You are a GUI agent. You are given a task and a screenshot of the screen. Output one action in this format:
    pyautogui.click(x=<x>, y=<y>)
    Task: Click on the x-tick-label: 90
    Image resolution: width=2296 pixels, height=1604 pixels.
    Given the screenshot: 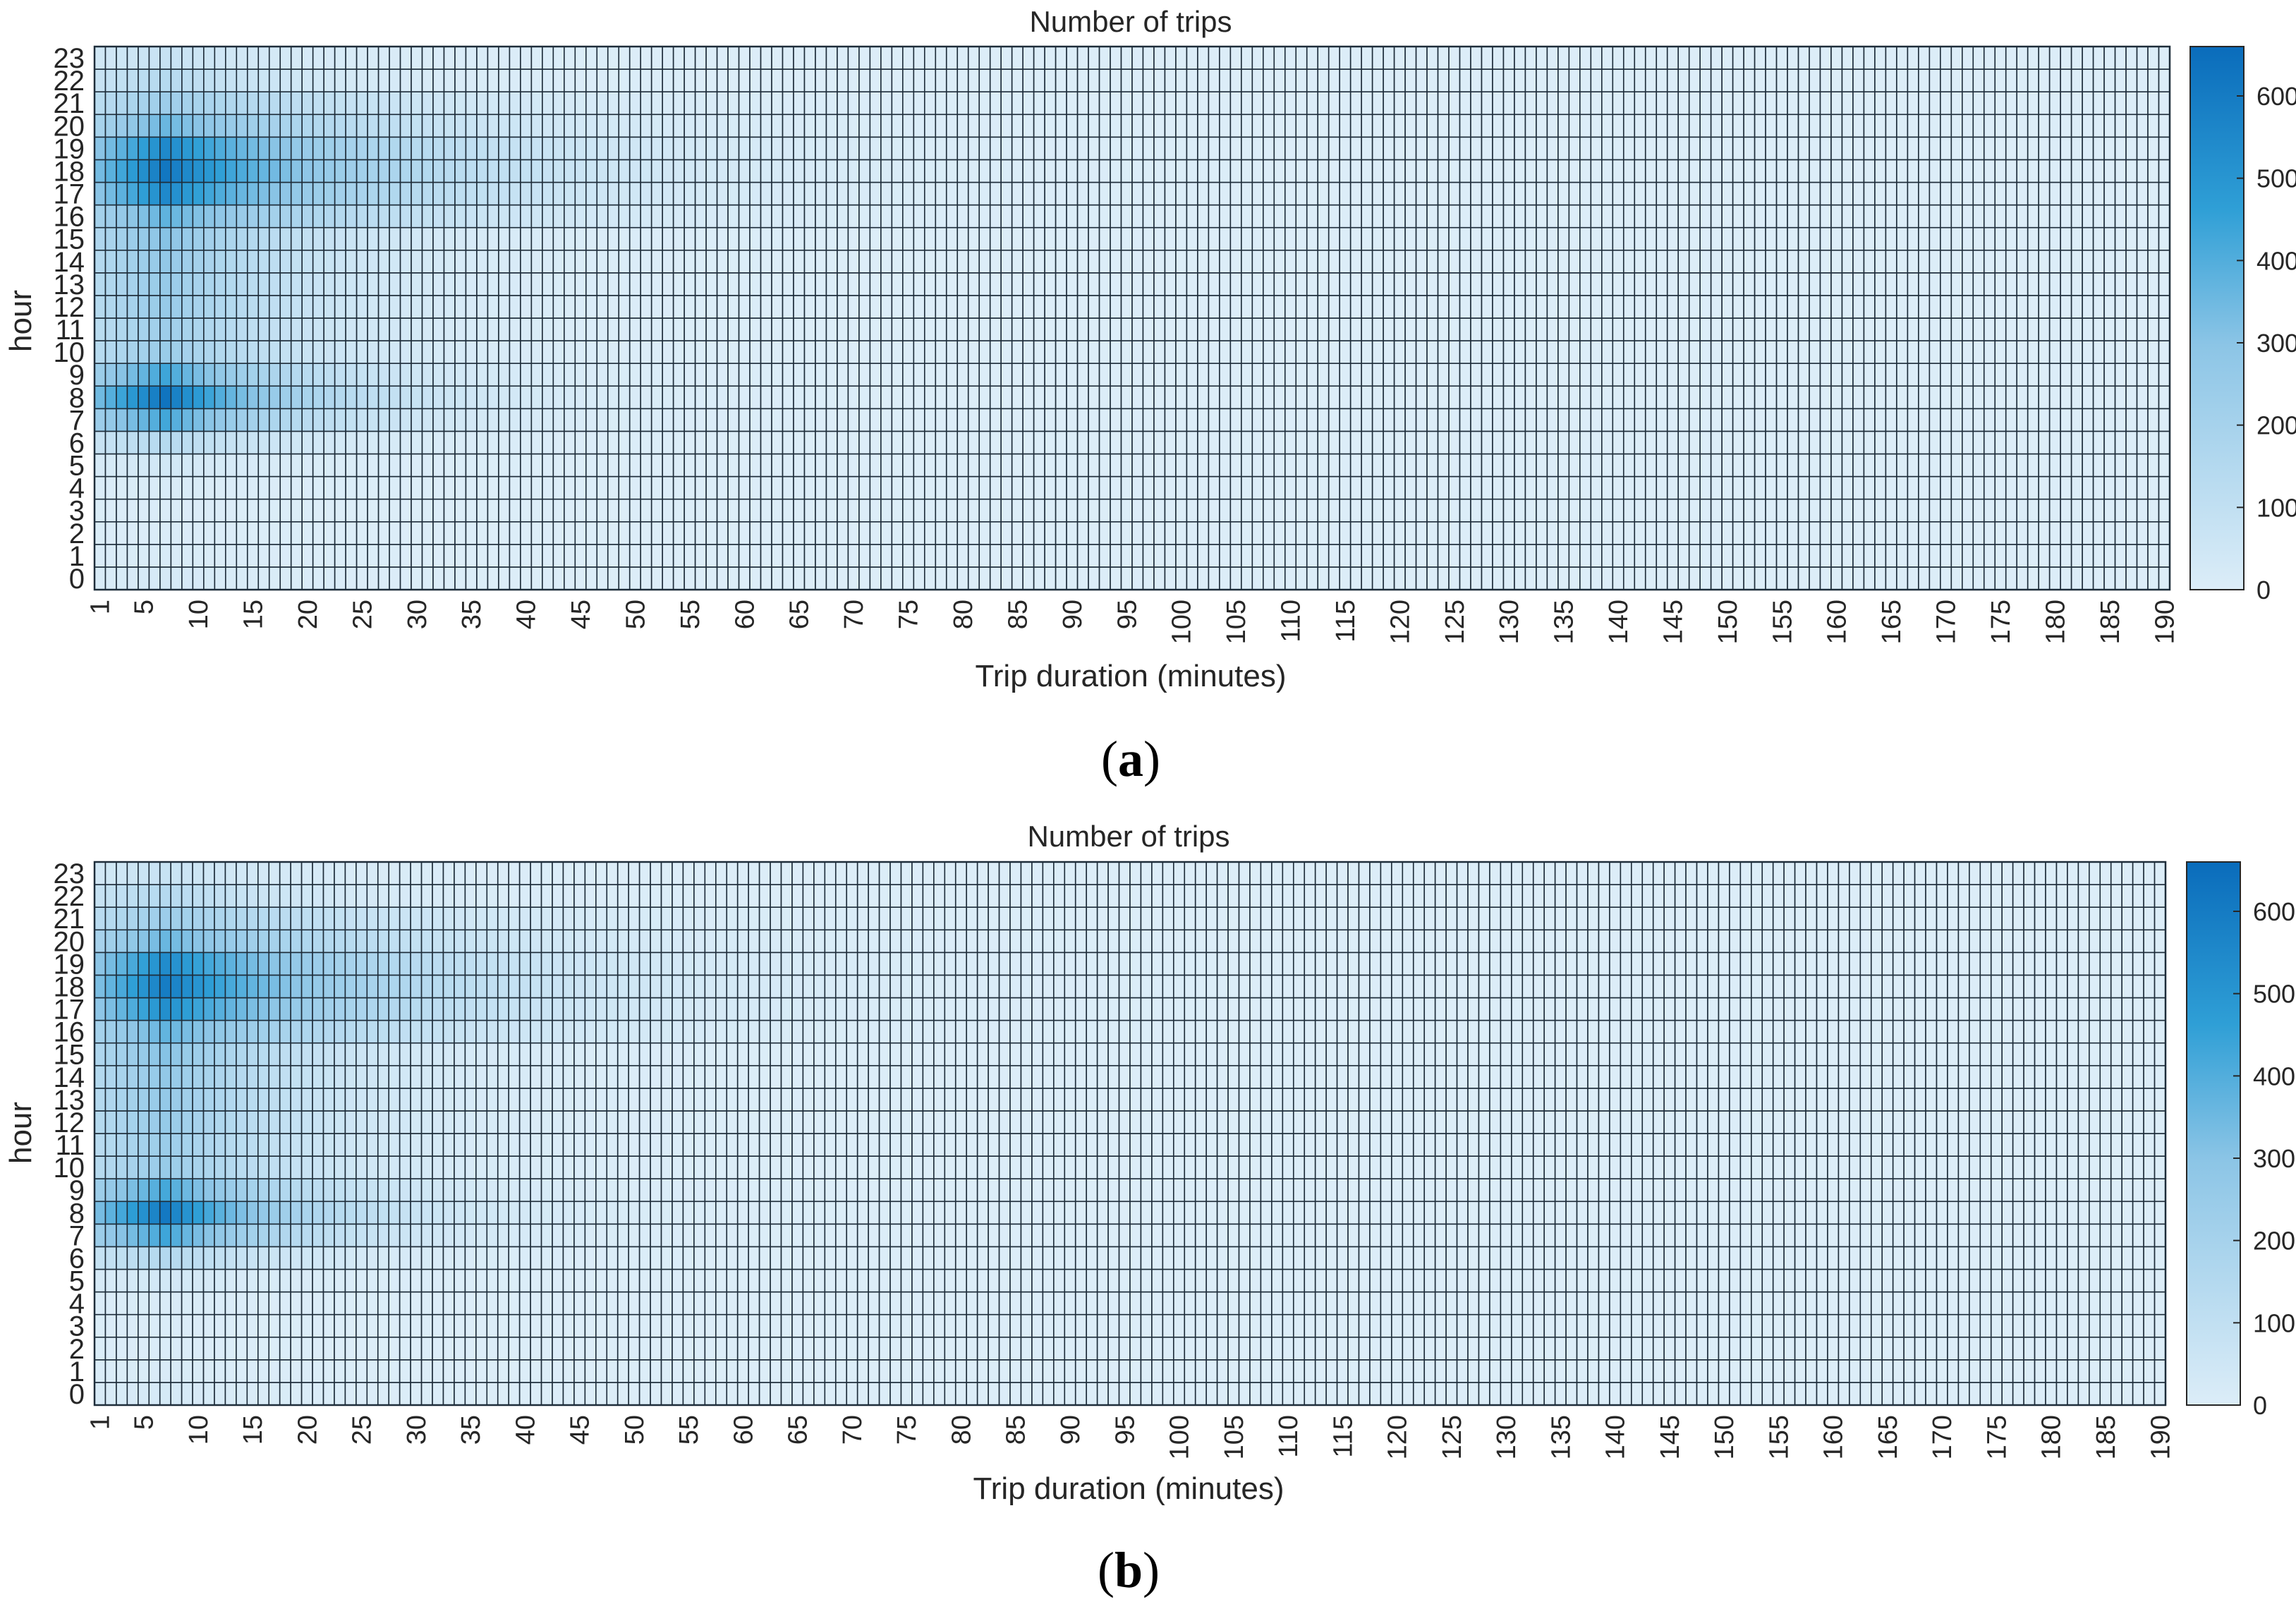 What is the action you would take?
    pyautogui.click(x=1073, y=614)
    